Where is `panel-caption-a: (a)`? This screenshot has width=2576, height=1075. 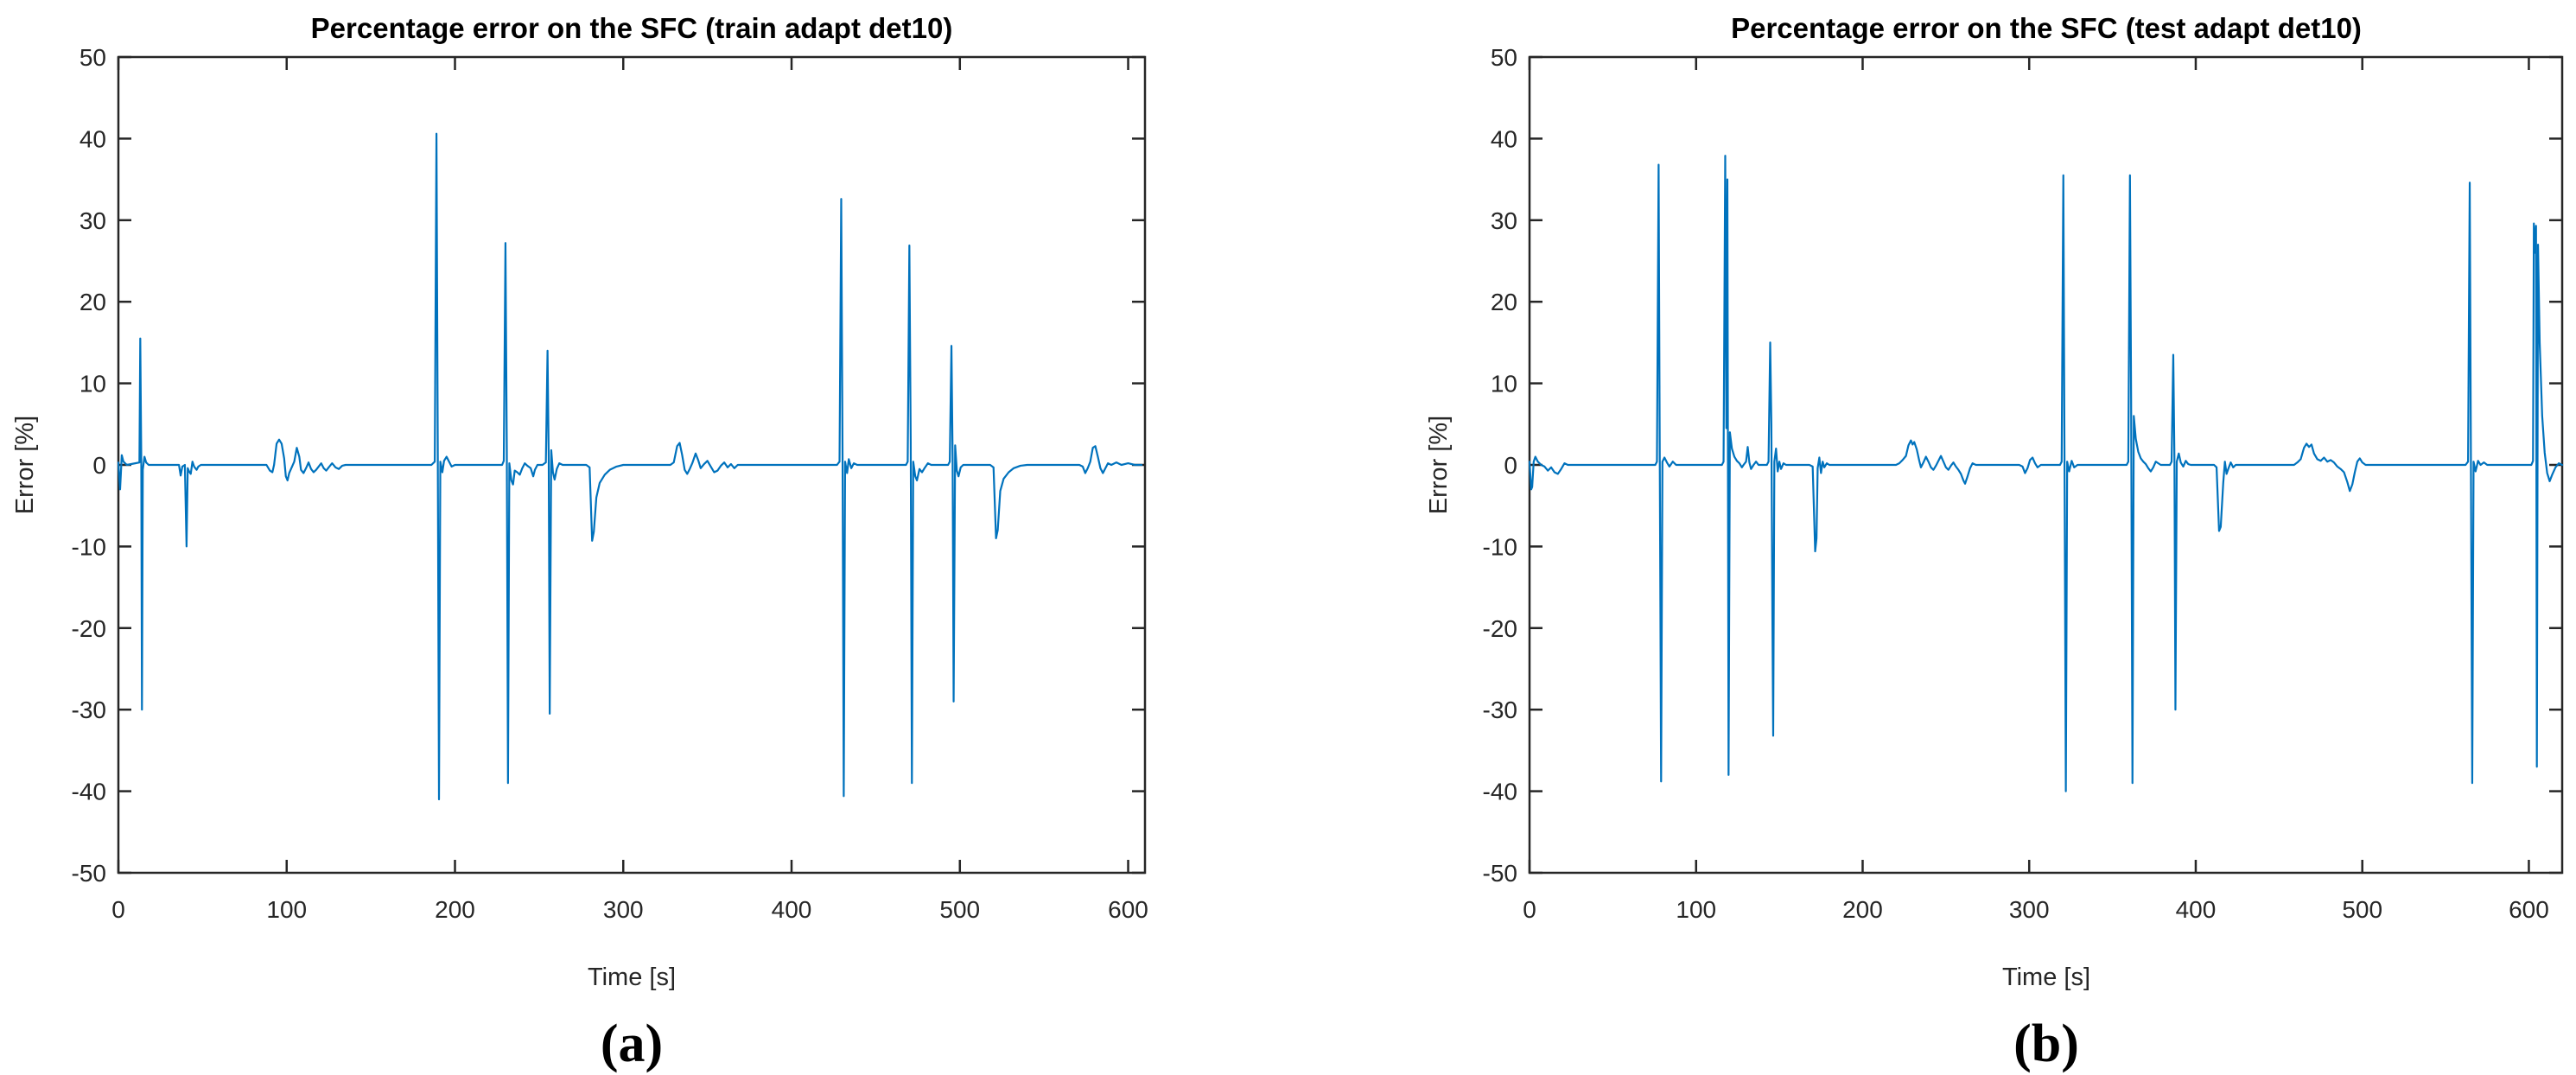 panel-caption-a: (a) is located at coordinates (632, 1044).